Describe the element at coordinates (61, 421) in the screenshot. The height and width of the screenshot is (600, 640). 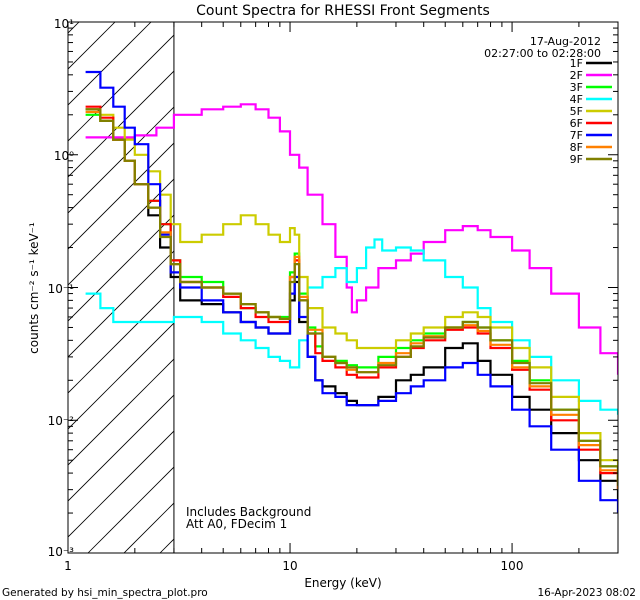
I see `y-tick-label-1: 10⁻²` at that location.